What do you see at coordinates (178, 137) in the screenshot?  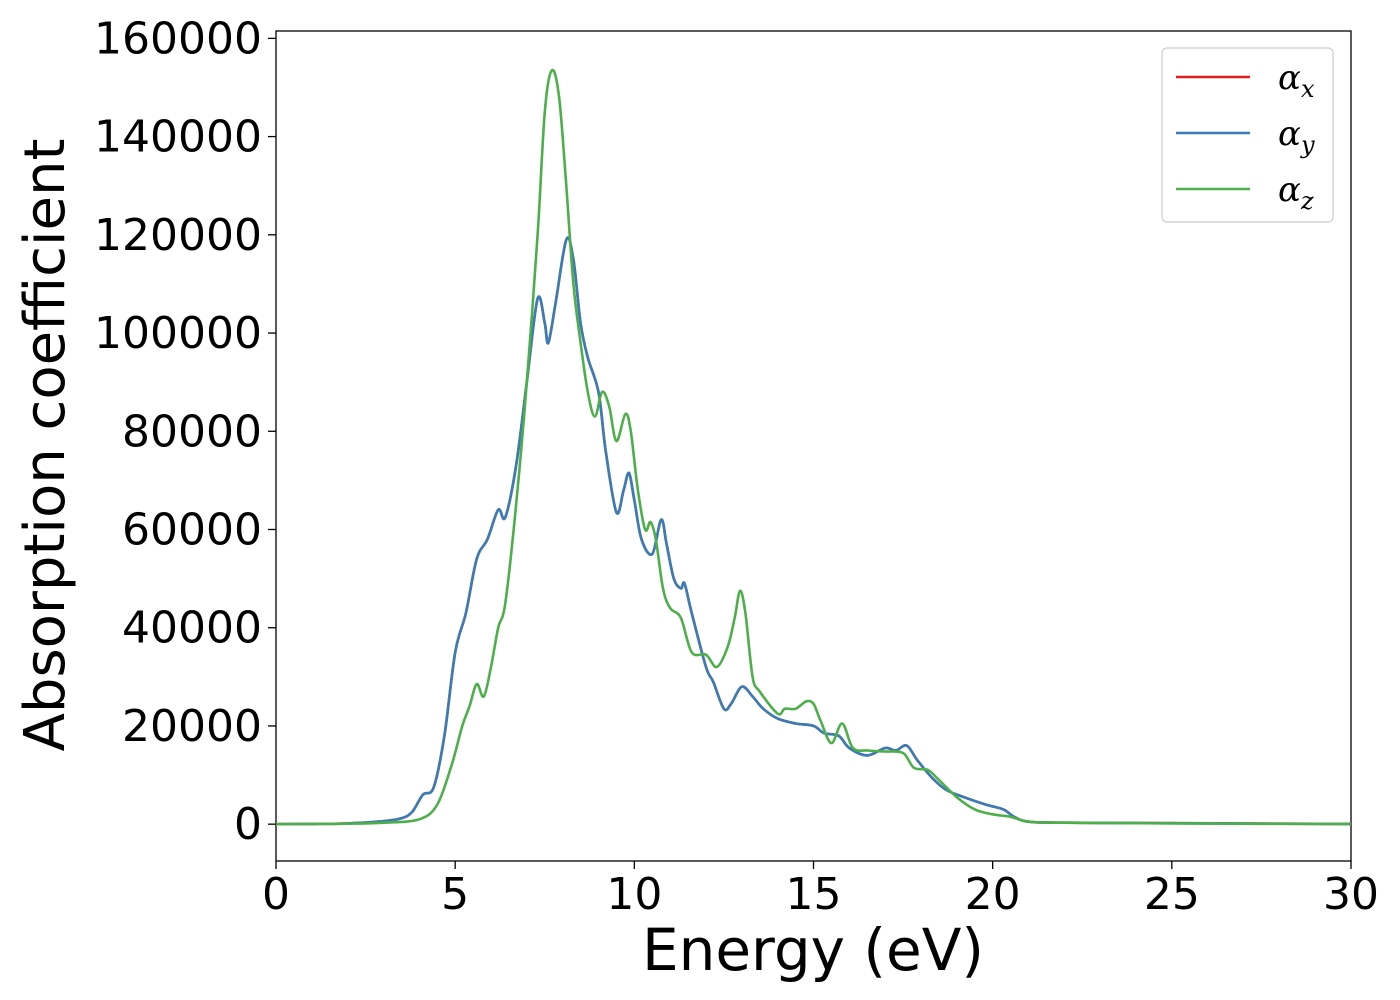 I see `y-tick-label: 140000` at bounding box center [178, 137].